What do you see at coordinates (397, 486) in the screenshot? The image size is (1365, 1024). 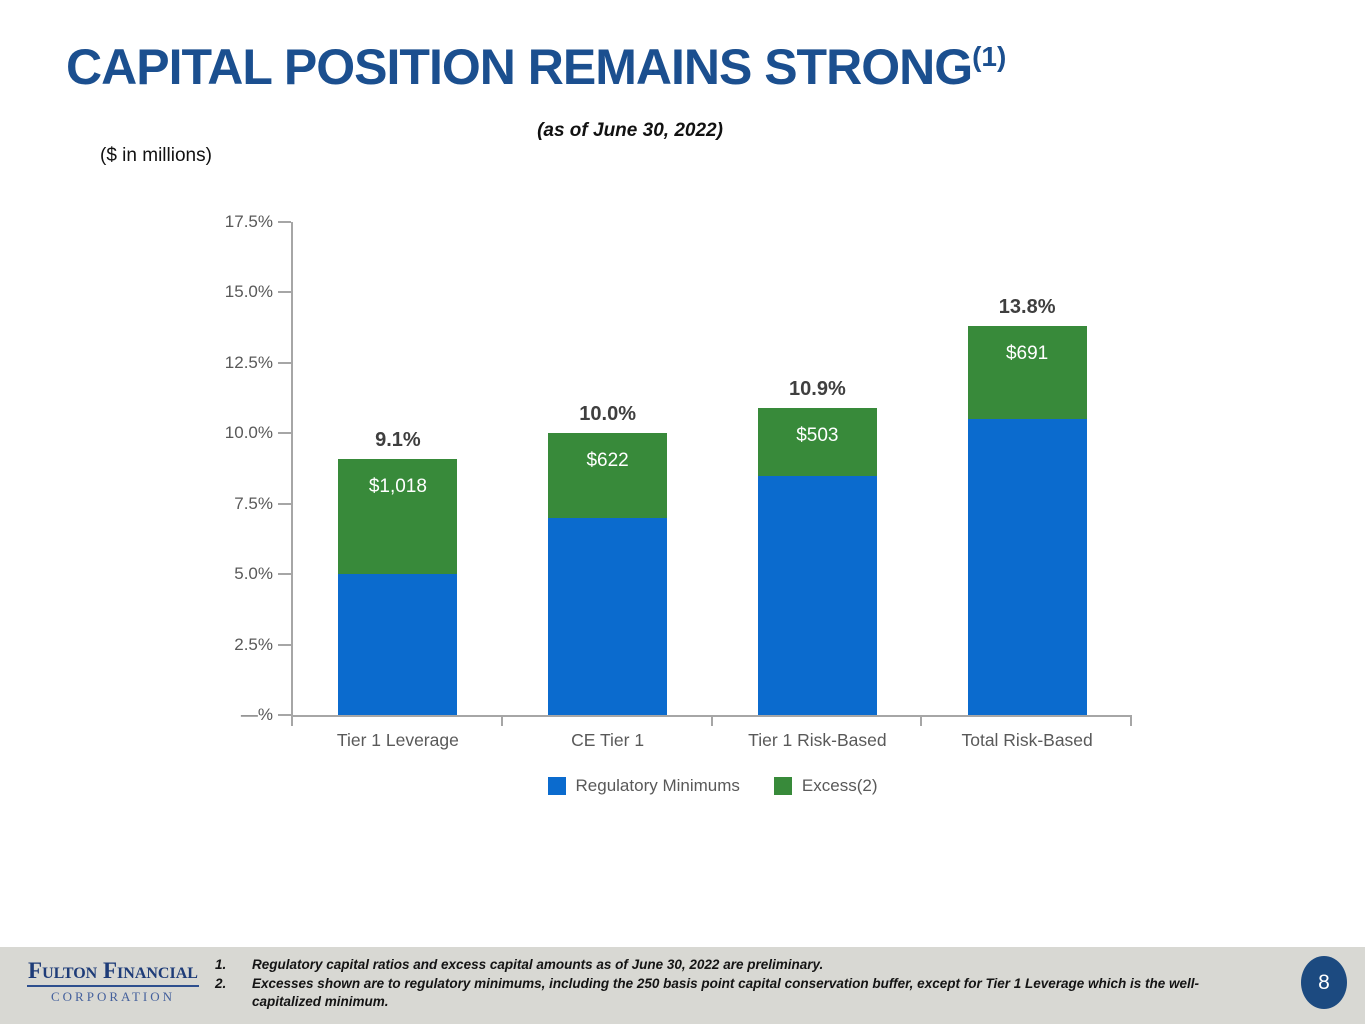 I see `bar-excess-dollar-label: $1,018` at bounding box center [397, 486].